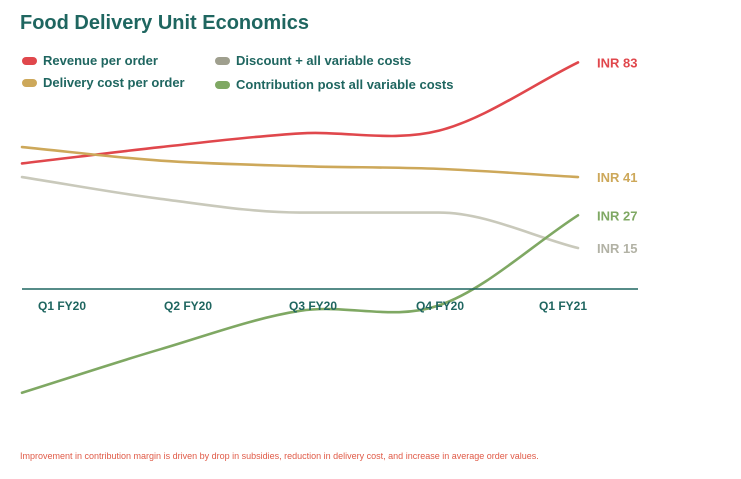 The width and height of the screenshot is (741, 479). What do you see at coordinates (617, 248) in the screenshot?
I see `end-value-label-2: INR 15` at bounding box center [617, 248].